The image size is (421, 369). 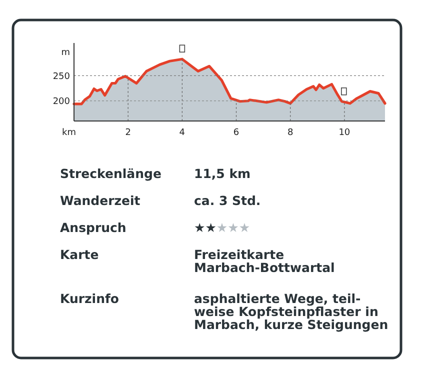 I want to click on x-tick-label: 10, so click(x=344, y=133).